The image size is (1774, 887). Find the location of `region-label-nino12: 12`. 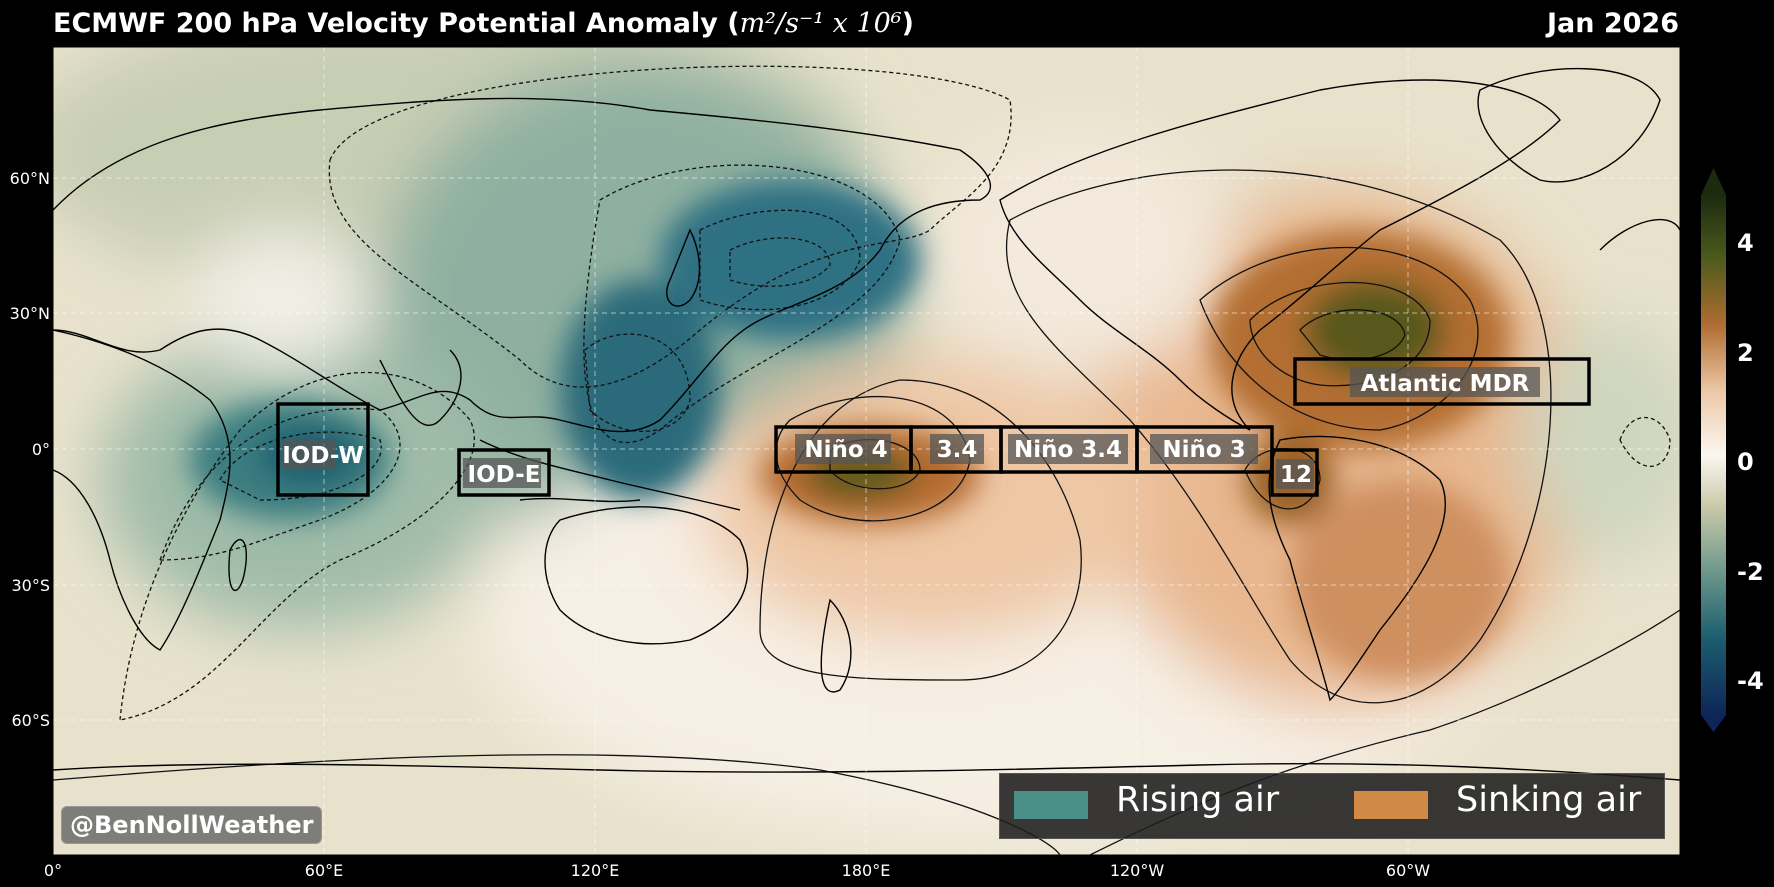

region-label-nino12: 12 is located at coordinates (1296, 475).